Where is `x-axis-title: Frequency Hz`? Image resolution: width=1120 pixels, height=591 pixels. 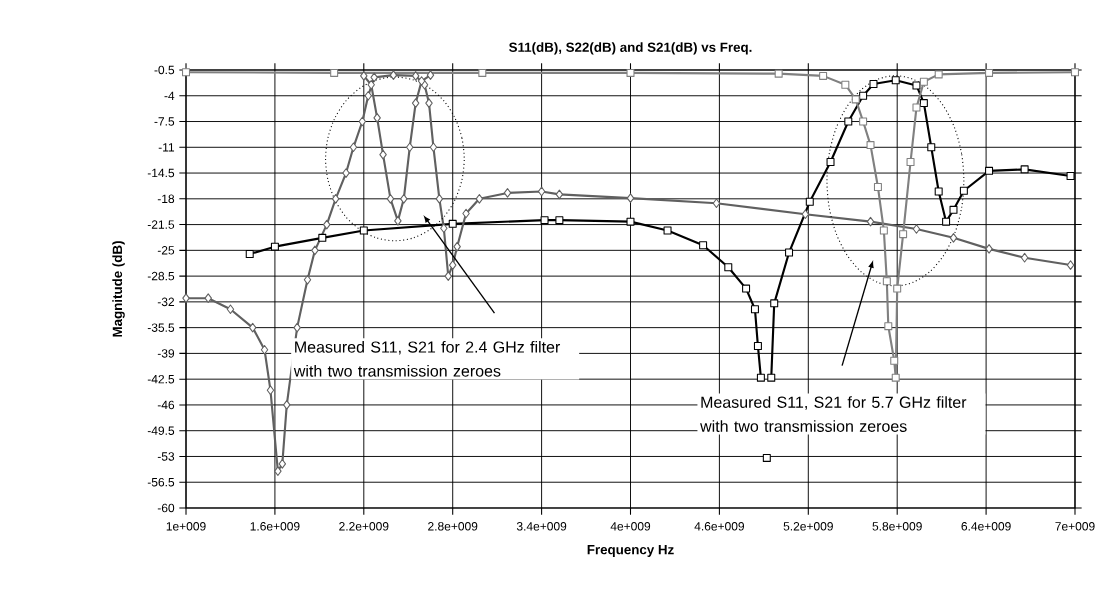
x-axis-title: Frequency Hz is located at coordinates (630, 551).